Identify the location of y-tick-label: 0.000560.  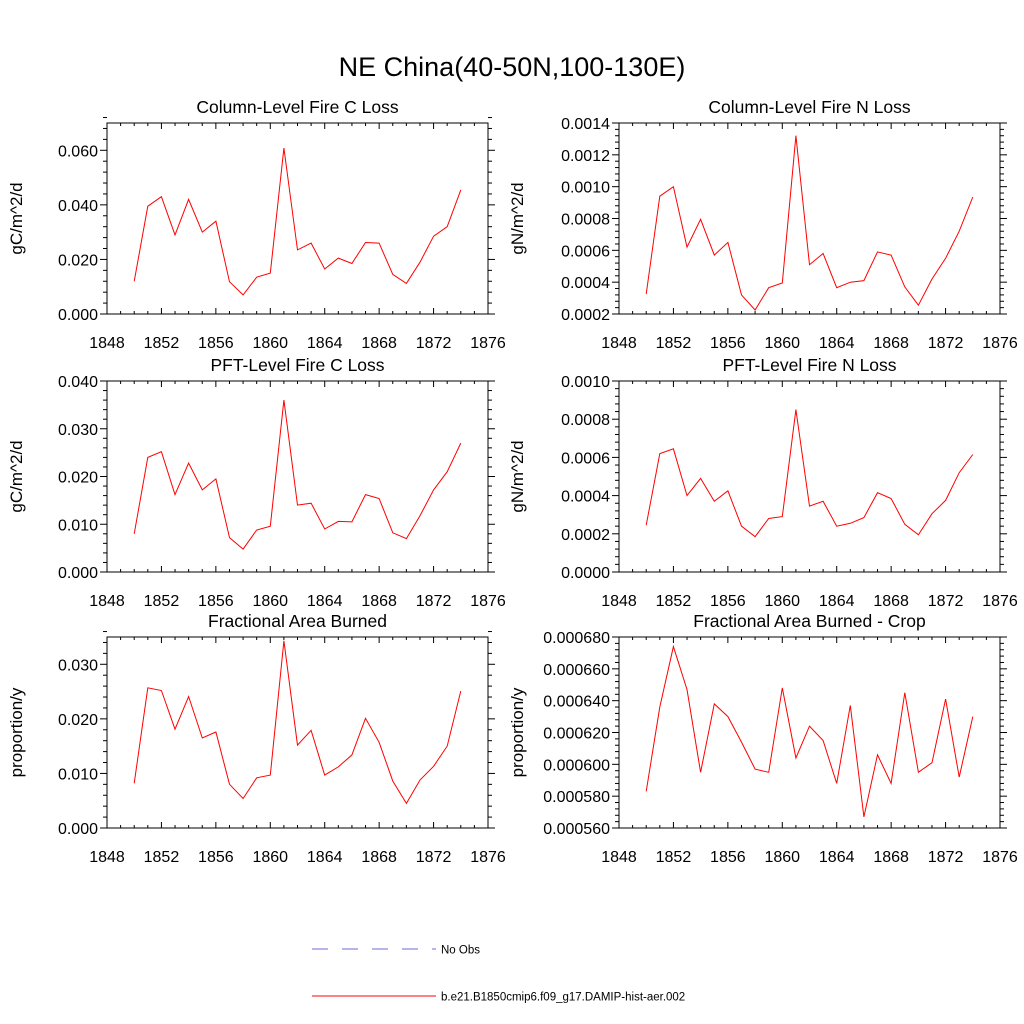
(576, 829).